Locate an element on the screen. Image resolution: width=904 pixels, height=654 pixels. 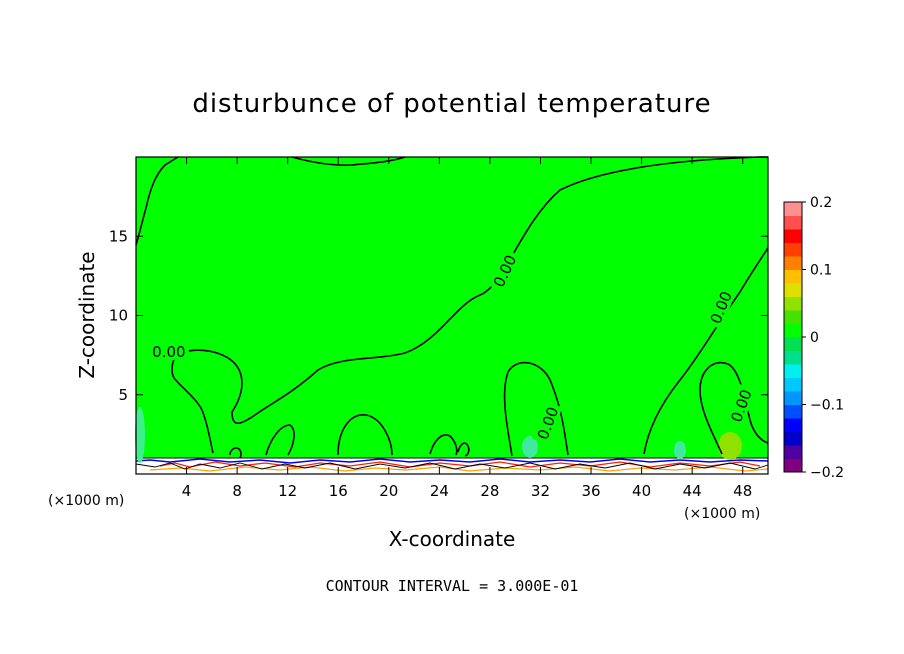
x-tick-label: 24 is located at coordinates (439, 491).